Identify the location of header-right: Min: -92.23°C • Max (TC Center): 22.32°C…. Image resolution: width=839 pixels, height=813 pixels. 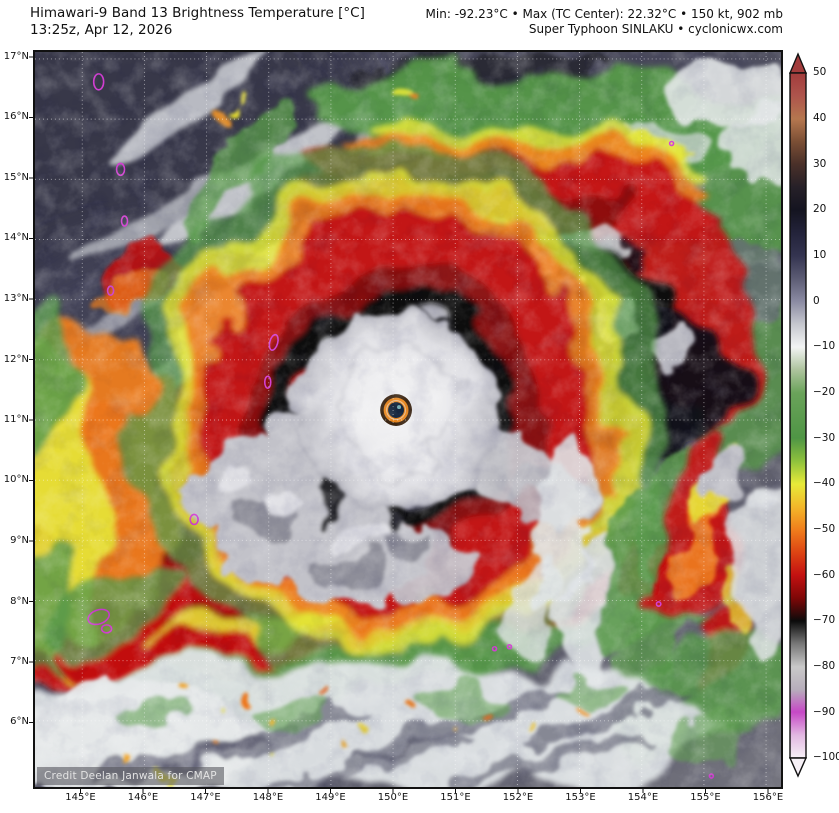
(604, 22).